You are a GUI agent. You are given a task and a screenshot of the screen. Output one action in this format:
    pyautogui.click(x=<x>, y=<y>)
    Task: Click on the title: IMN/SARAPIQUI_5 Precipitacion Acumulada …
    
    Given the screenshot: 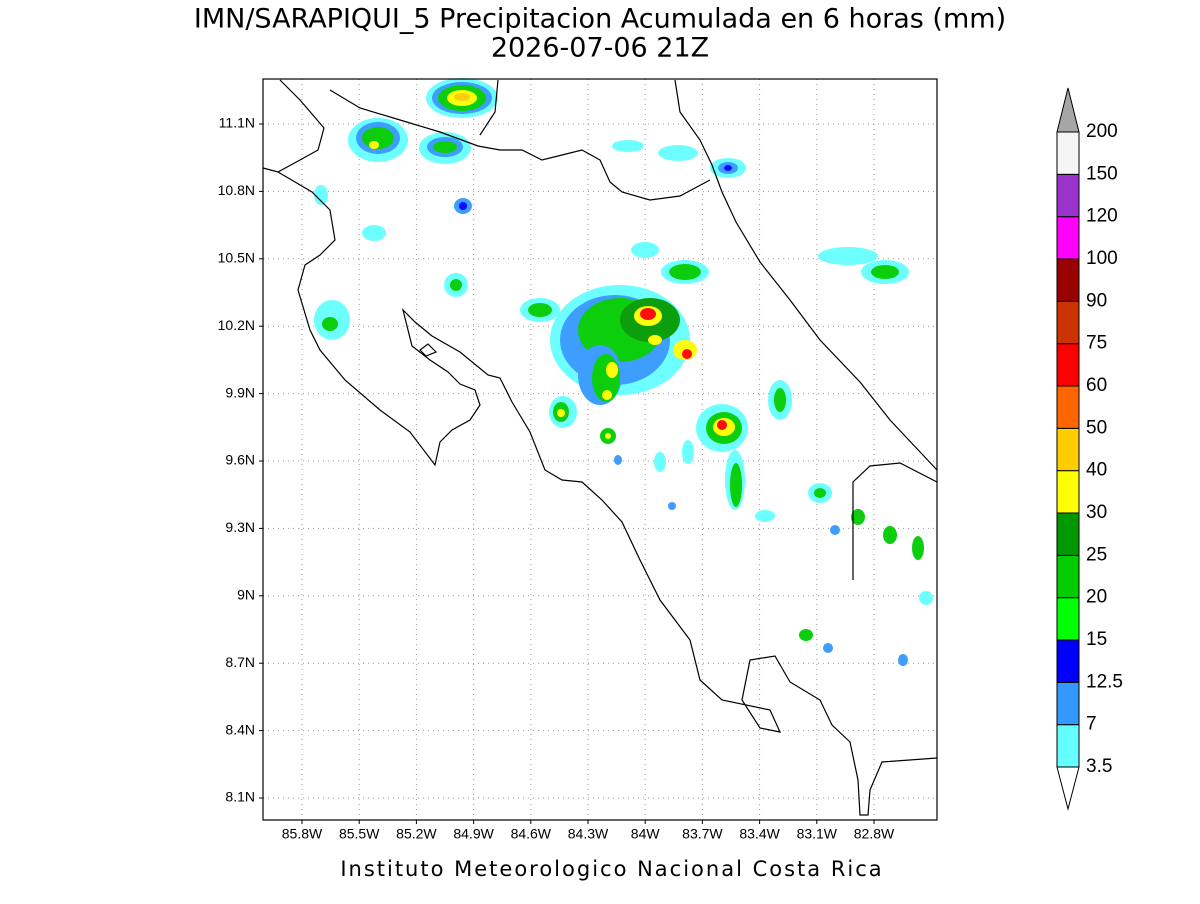 What is the action you would take?
    pyautogui.click(x=600, y=19)
    